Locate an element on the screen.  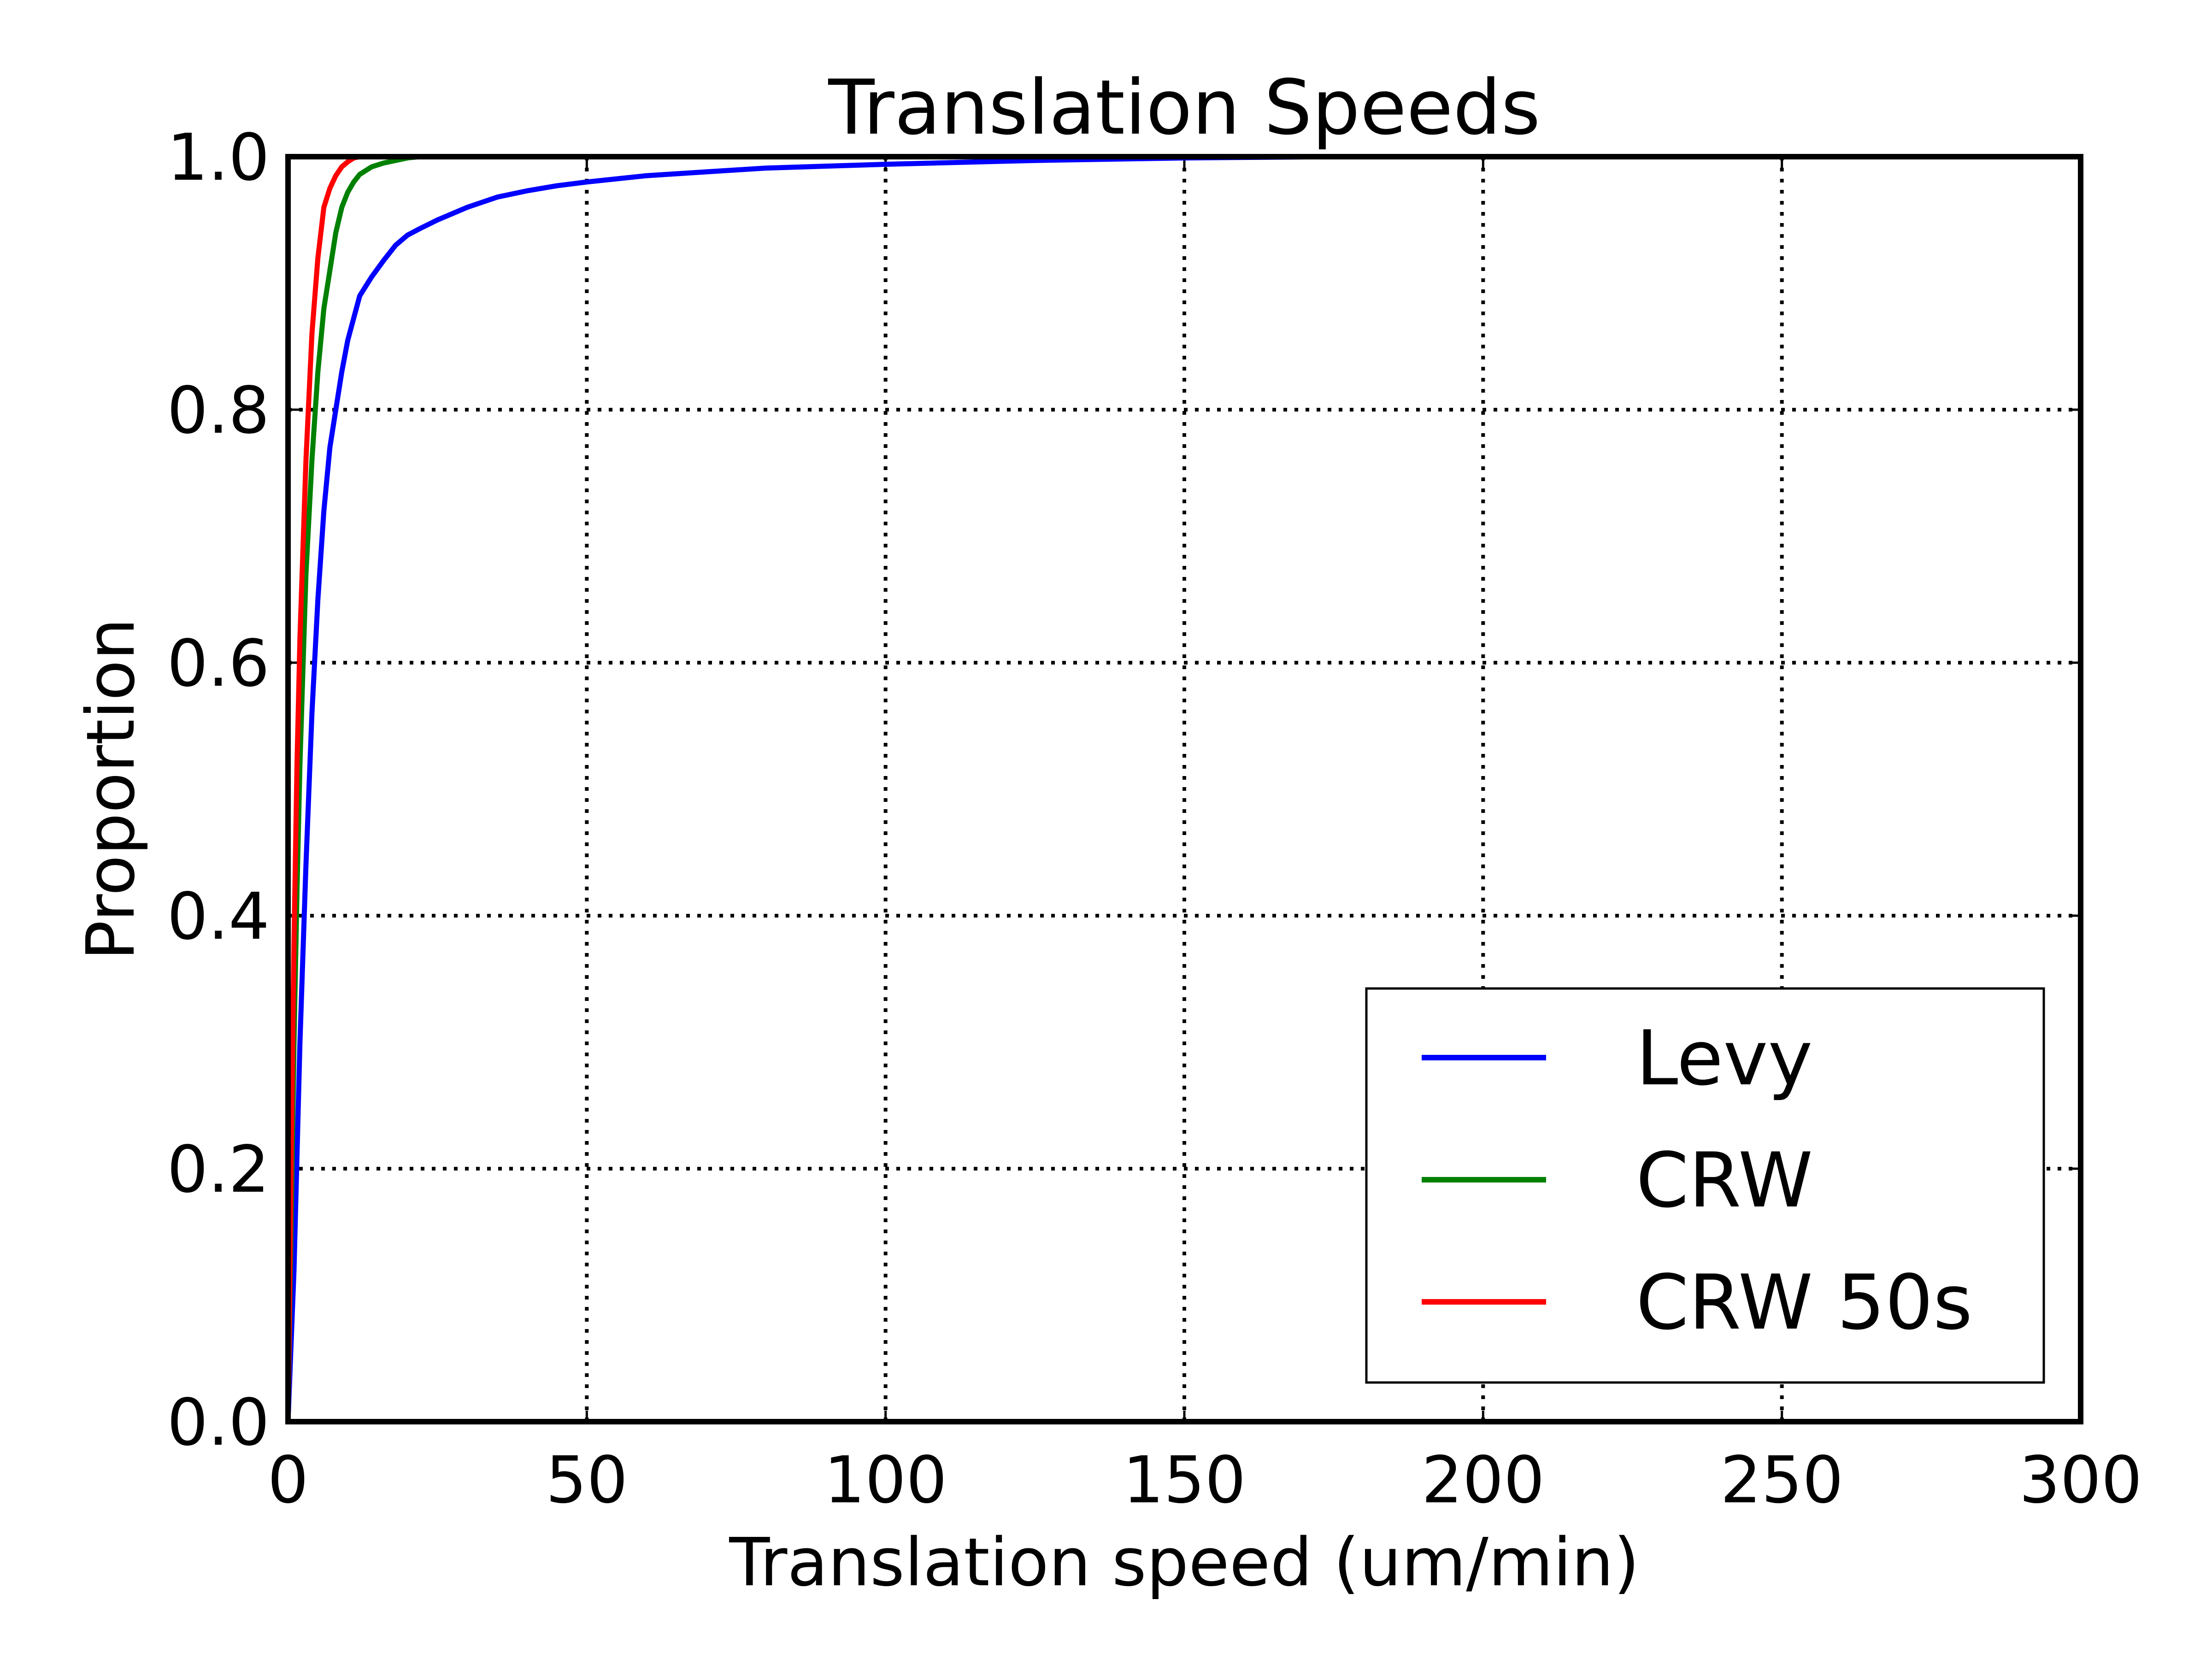
legend-label: CRW is located at coordinates (1724, 1180).